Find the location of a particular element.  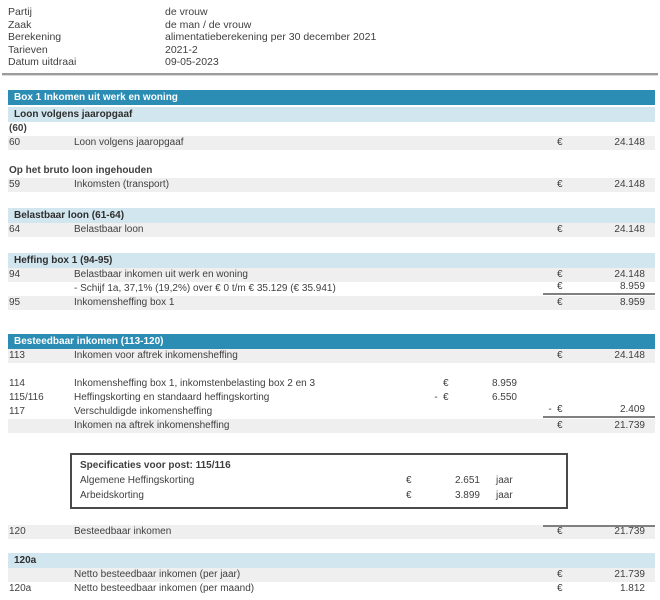

row-description is located at coordinates (251, 129).